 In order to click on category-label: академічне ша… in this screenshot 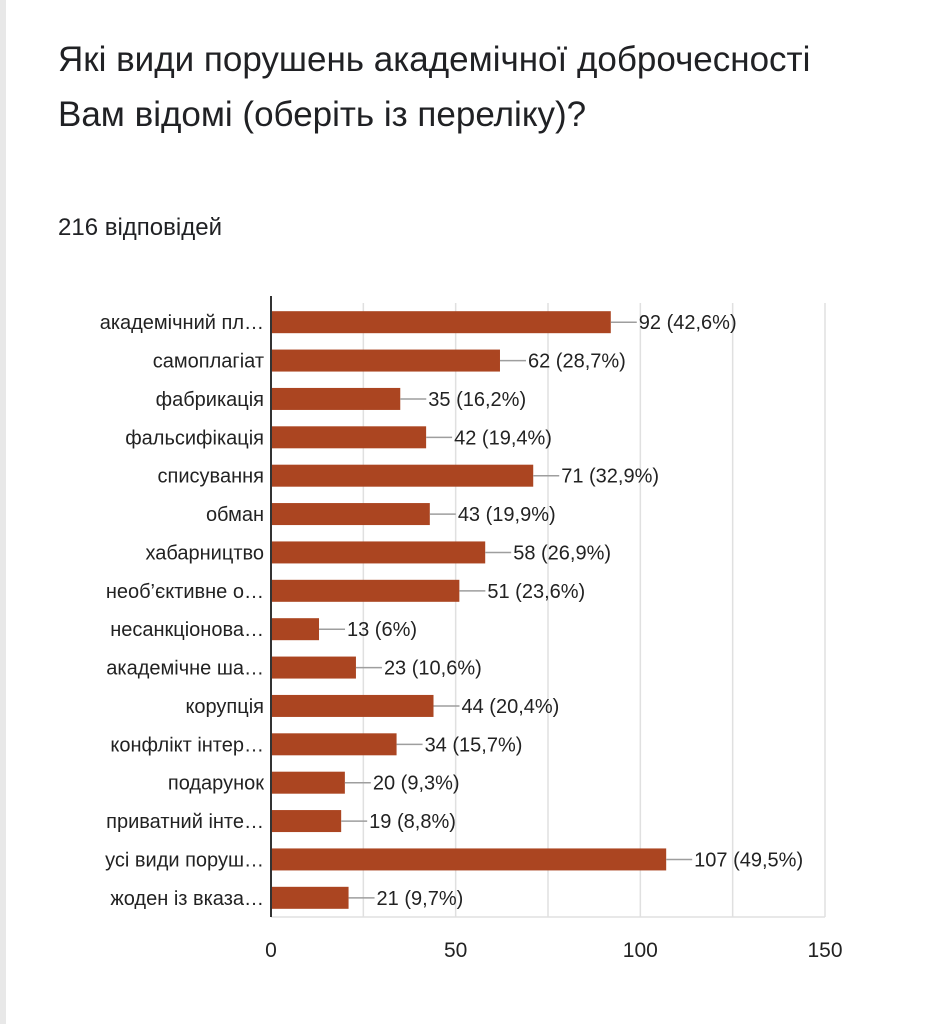, I will do `click(185, 669)`.